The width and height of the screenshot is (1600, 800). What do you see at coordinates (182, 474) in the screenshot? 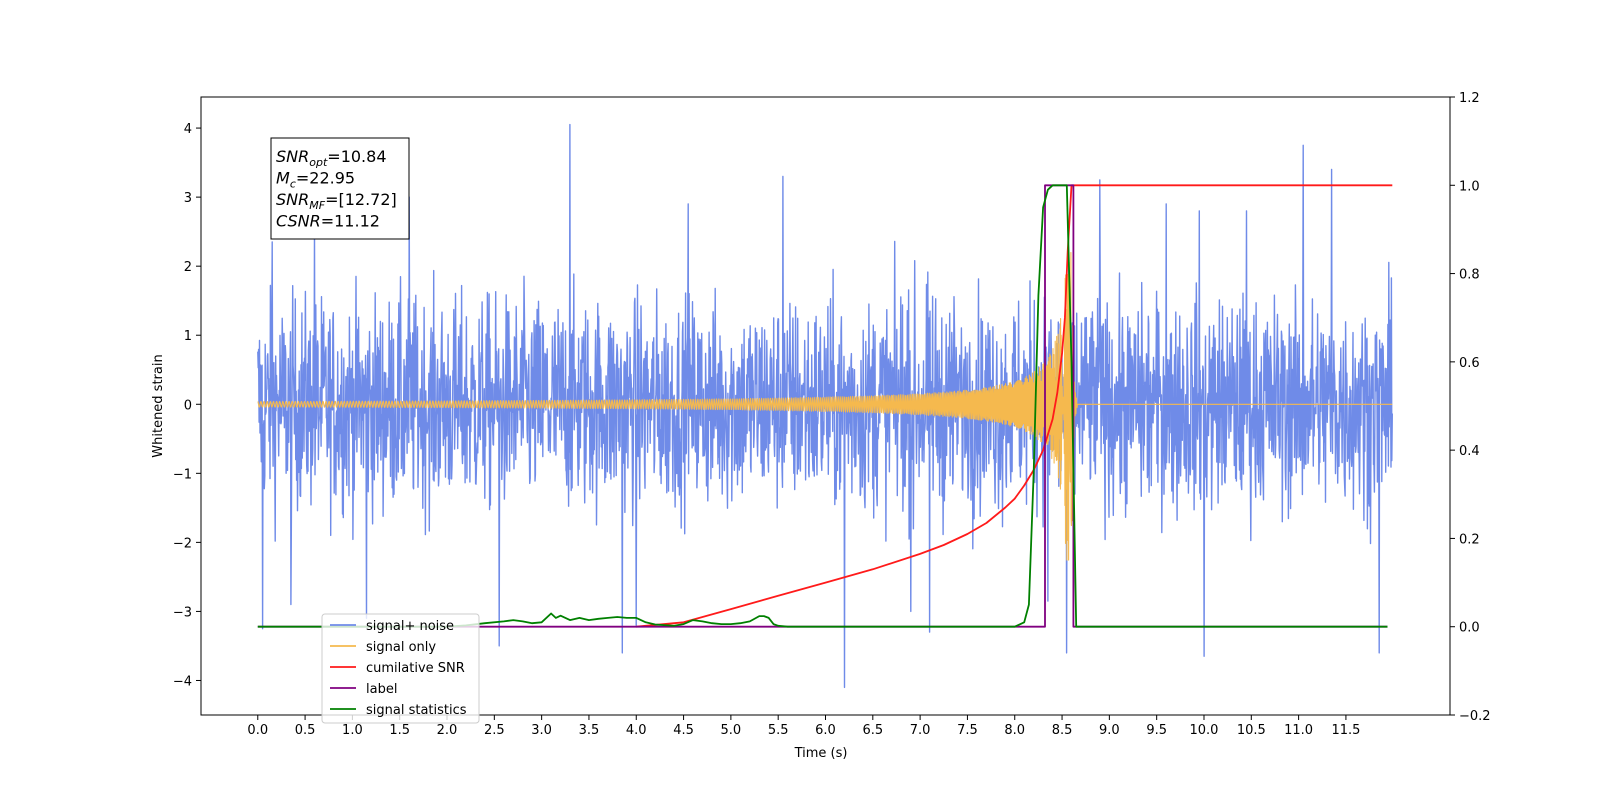
I see `y-tick-label: −1` at bounding box center [182, 474].